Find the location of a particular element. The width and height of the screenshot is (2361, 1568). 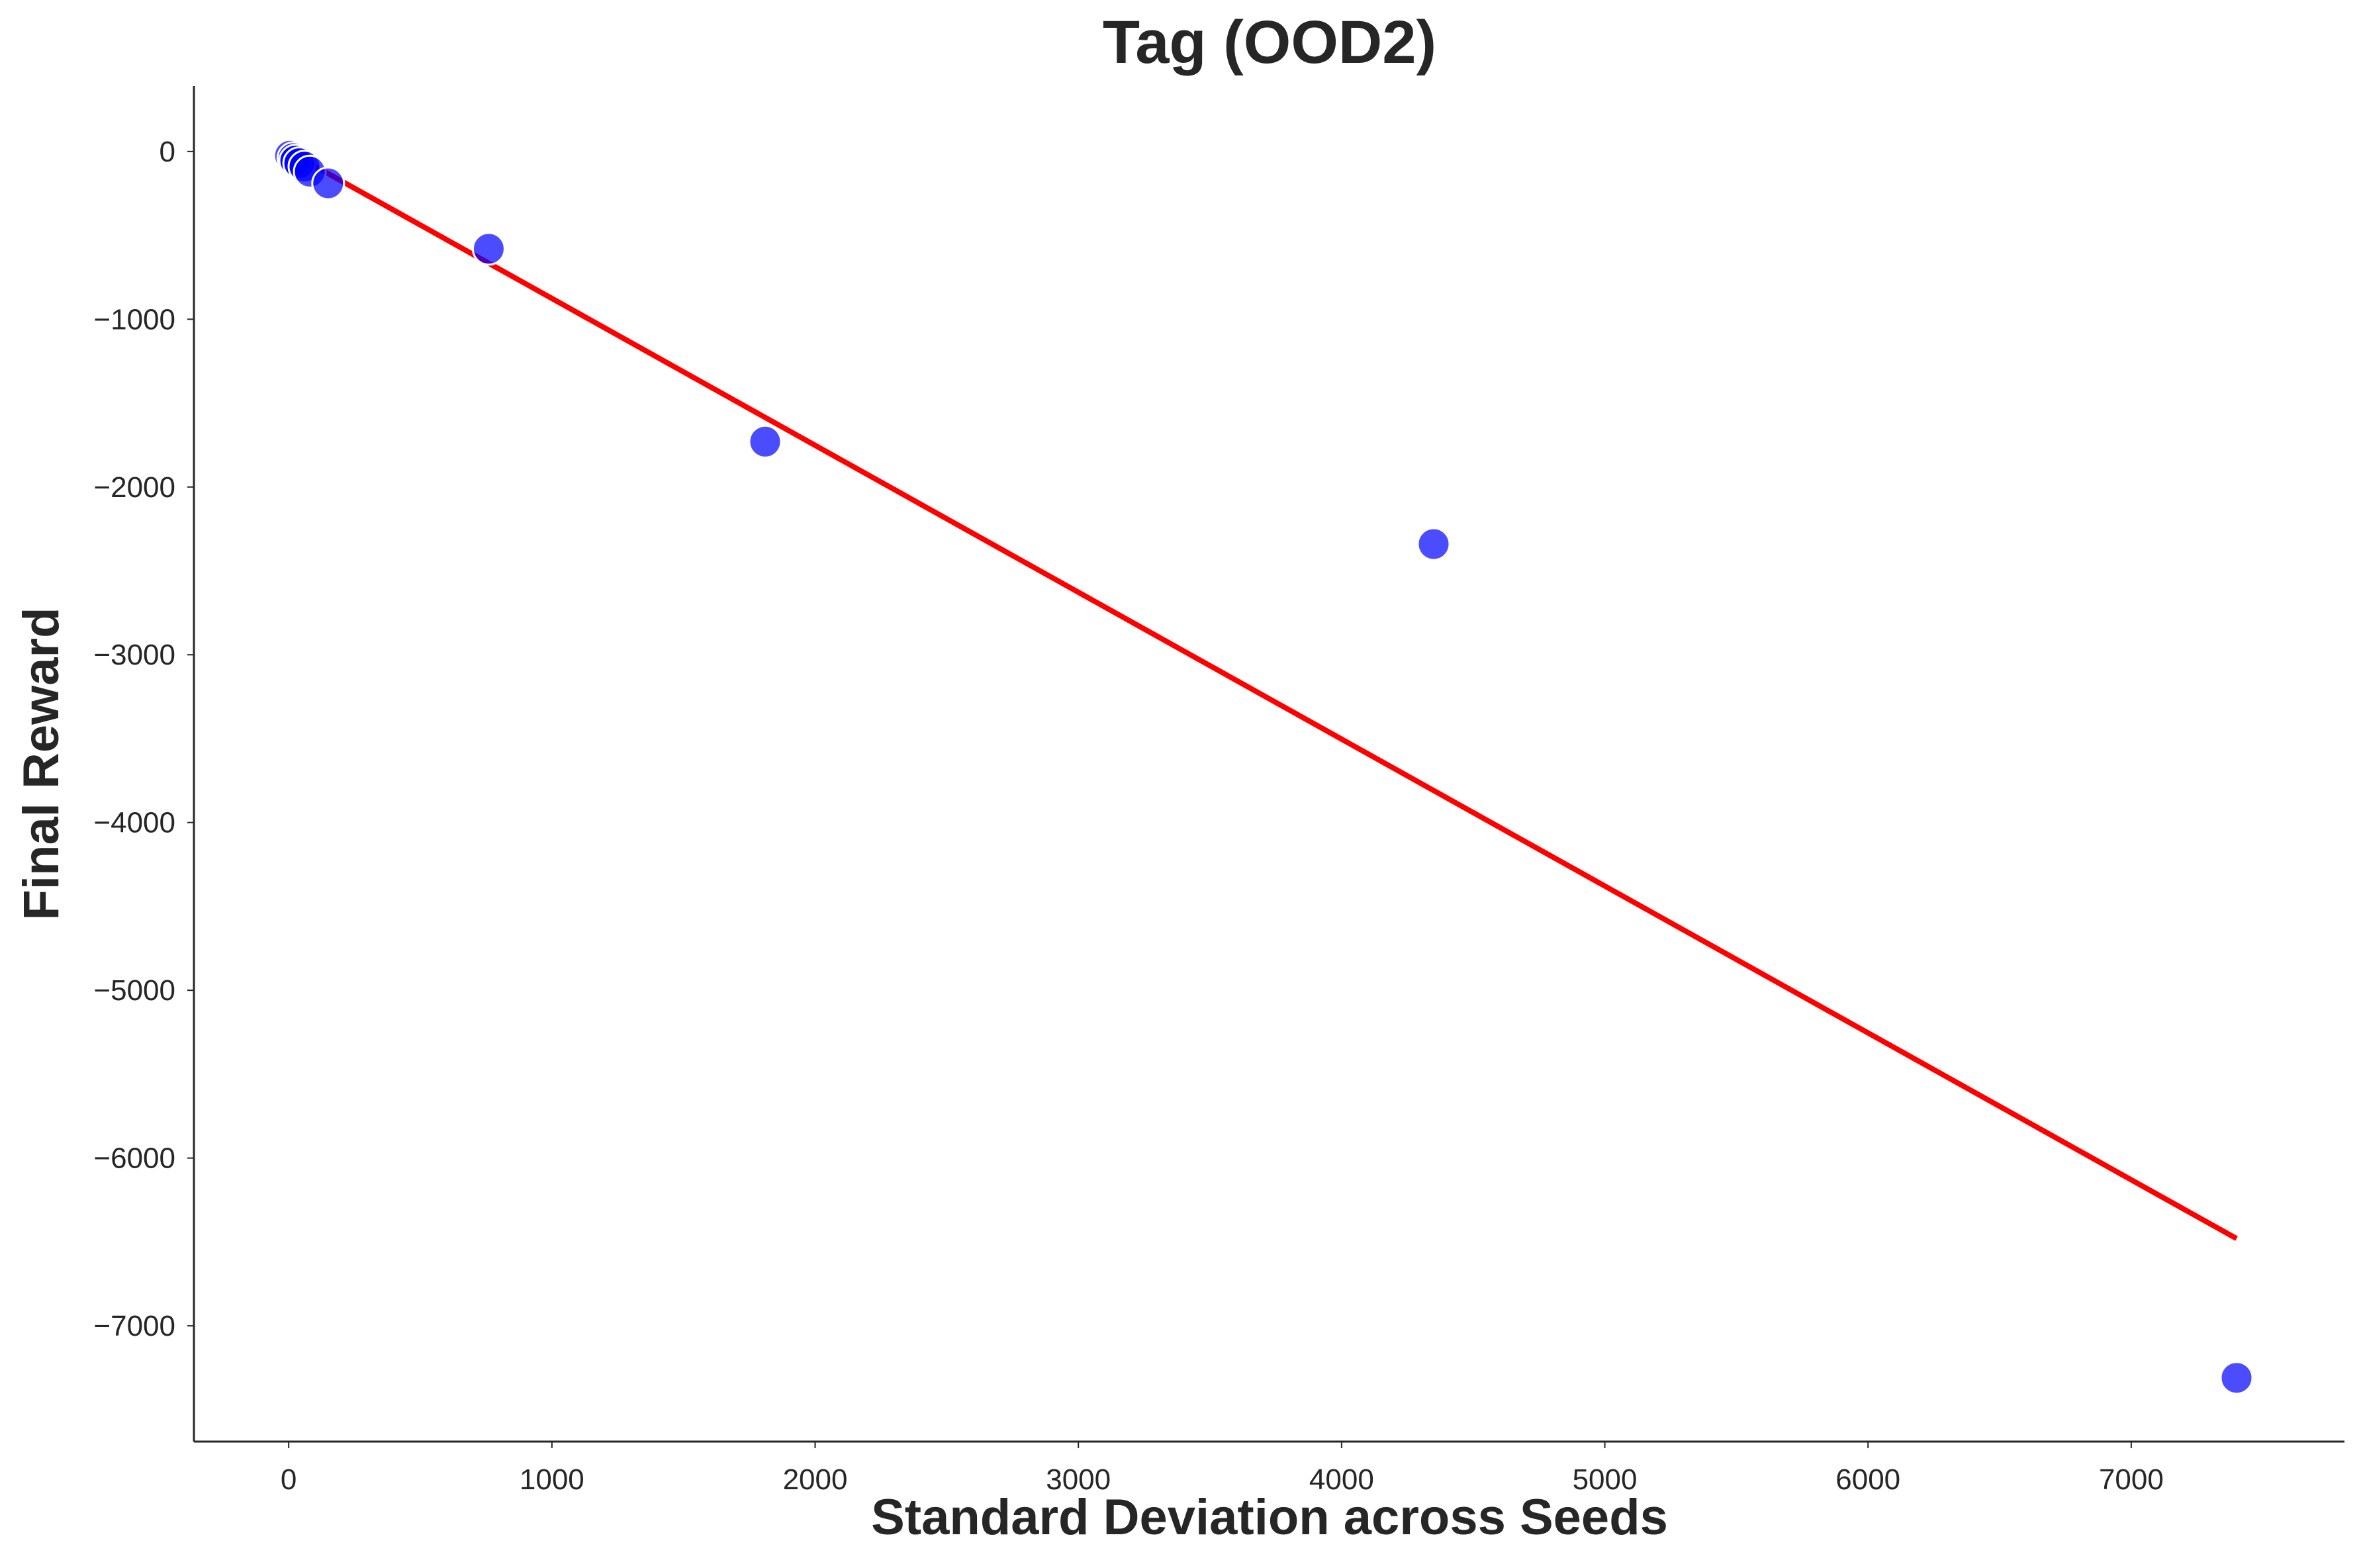

y-tick-label: −2000 is located at coordinates (134, 487).